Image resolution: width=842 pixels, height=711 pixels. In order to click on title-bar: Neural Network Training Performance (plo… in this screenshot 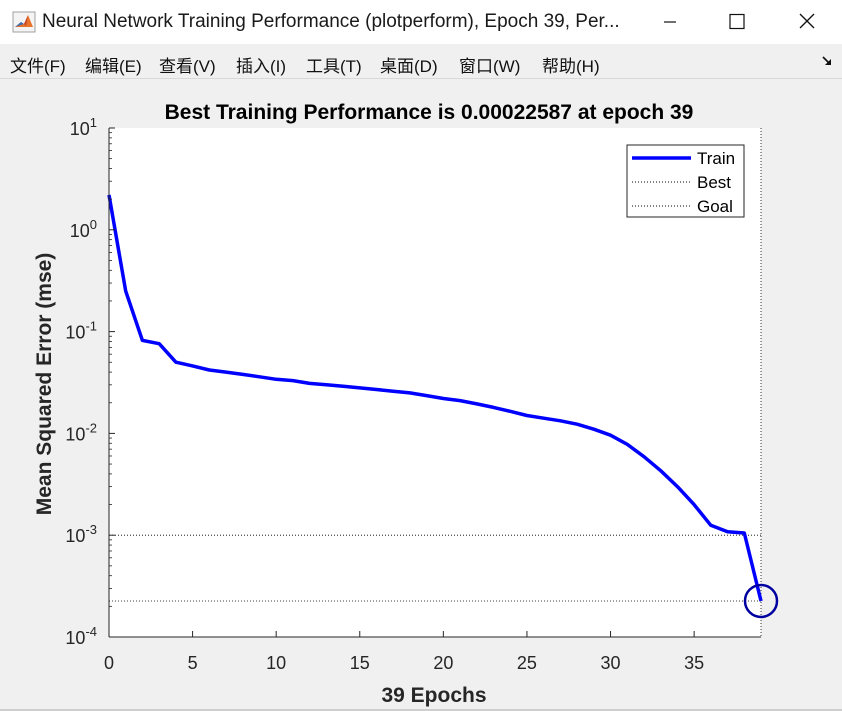, I will do `click(421, 22)`.